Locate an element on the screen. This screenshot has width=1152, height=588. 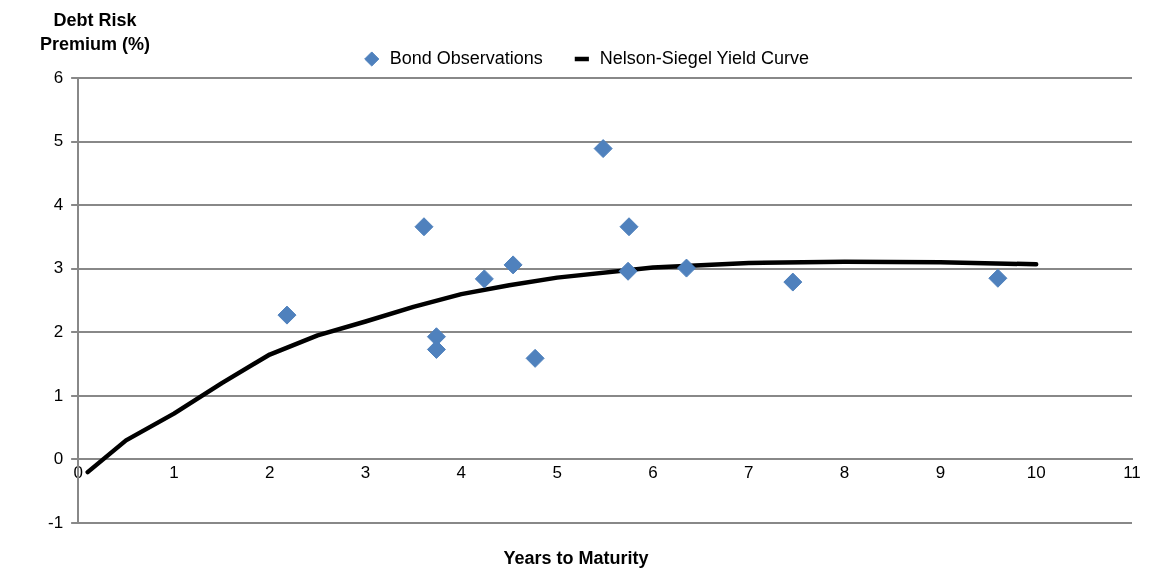
x-tick-label: 10 is located at coordinates (1036, 473).